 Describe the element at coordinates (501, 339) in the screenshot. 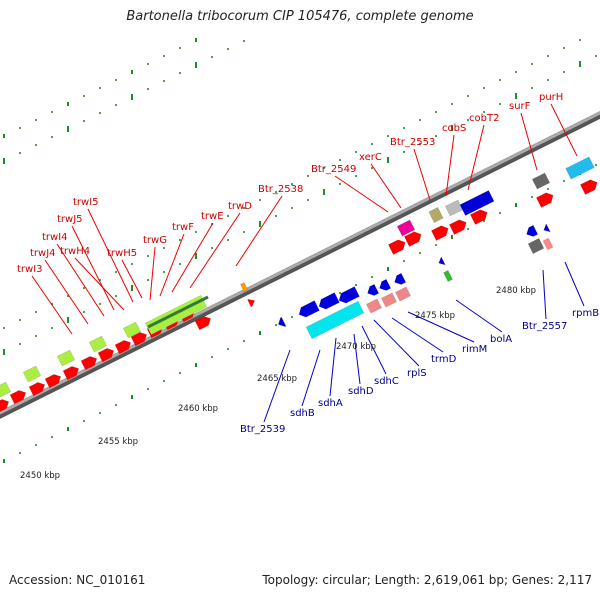

I see `gene-label-bottom: bolA` at that location.